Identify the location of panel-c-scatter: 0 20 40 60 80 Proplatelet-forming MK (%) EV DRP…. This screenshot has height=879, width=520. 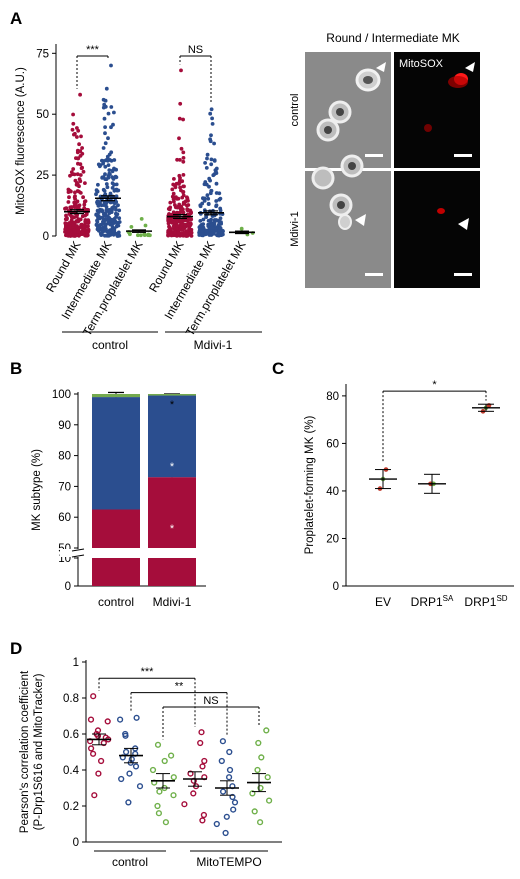
(409, 494).